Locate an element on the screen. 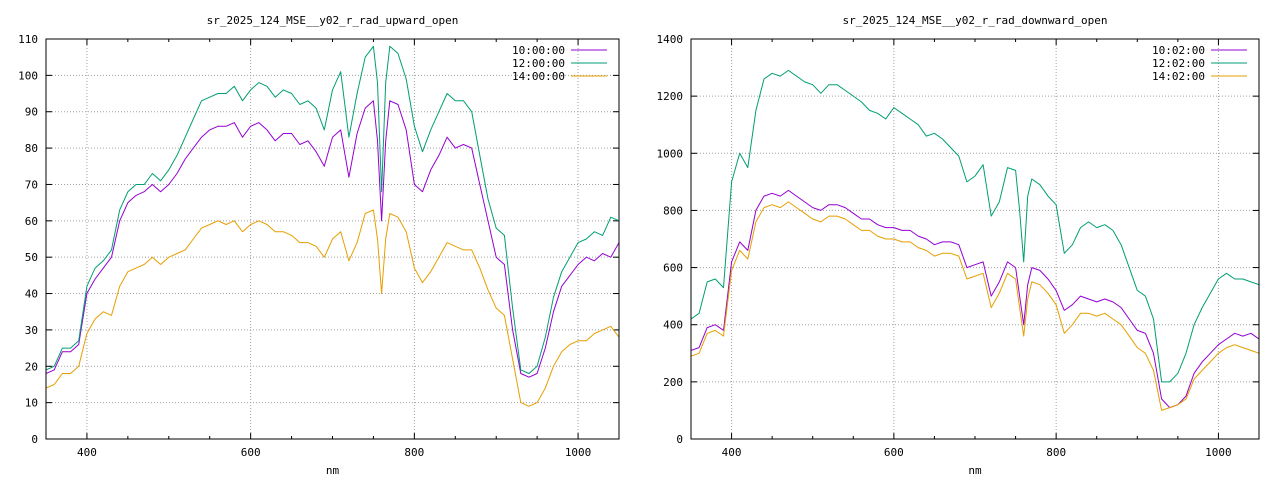  y-tick-label: 200 is located at coordinates (673, 382).